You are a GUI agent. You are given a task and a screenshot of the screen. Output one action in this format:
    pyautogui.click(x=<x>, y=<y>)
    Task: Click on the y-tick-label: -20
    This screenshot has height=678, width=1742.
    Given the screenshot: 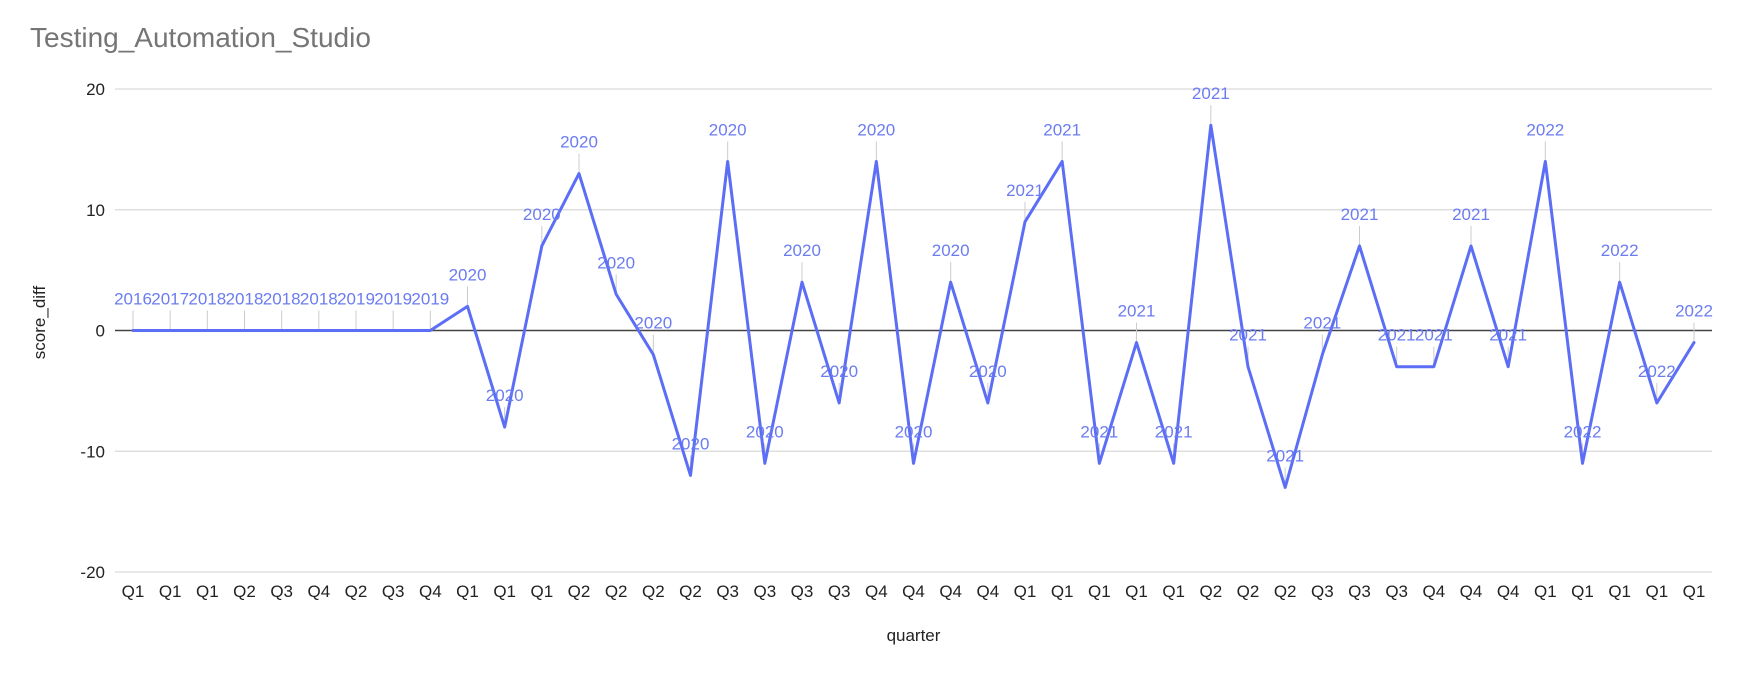 What is the action you would take?
    pyautogui.click(x=92, y=572)
    